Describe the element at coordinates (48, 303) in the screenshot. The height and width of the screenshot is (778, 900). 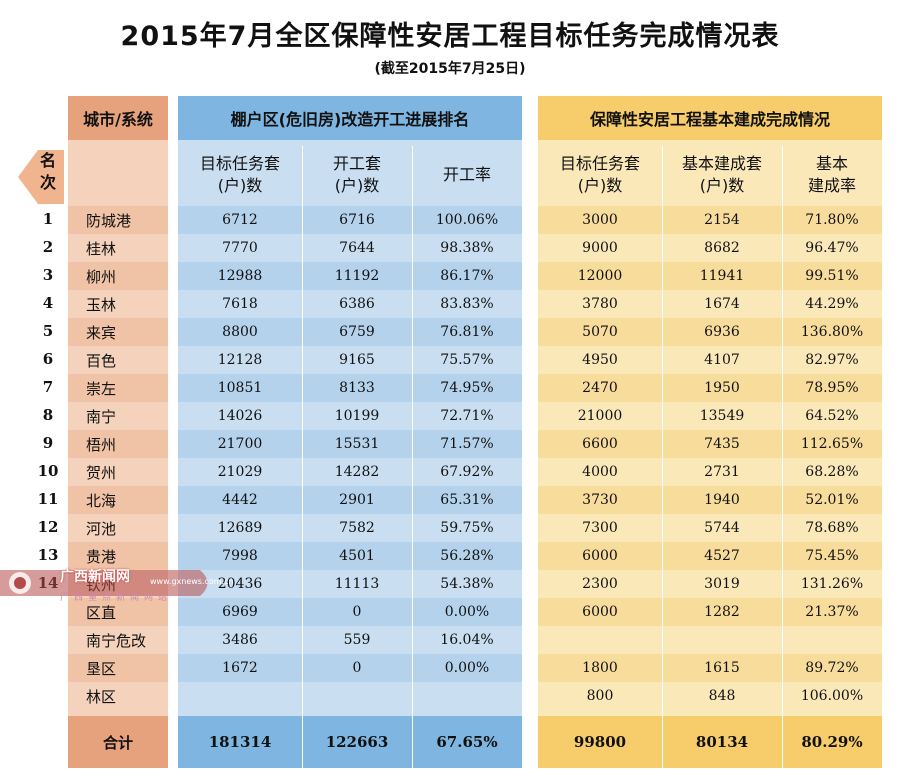
I see `rank-number: 4` at that location.